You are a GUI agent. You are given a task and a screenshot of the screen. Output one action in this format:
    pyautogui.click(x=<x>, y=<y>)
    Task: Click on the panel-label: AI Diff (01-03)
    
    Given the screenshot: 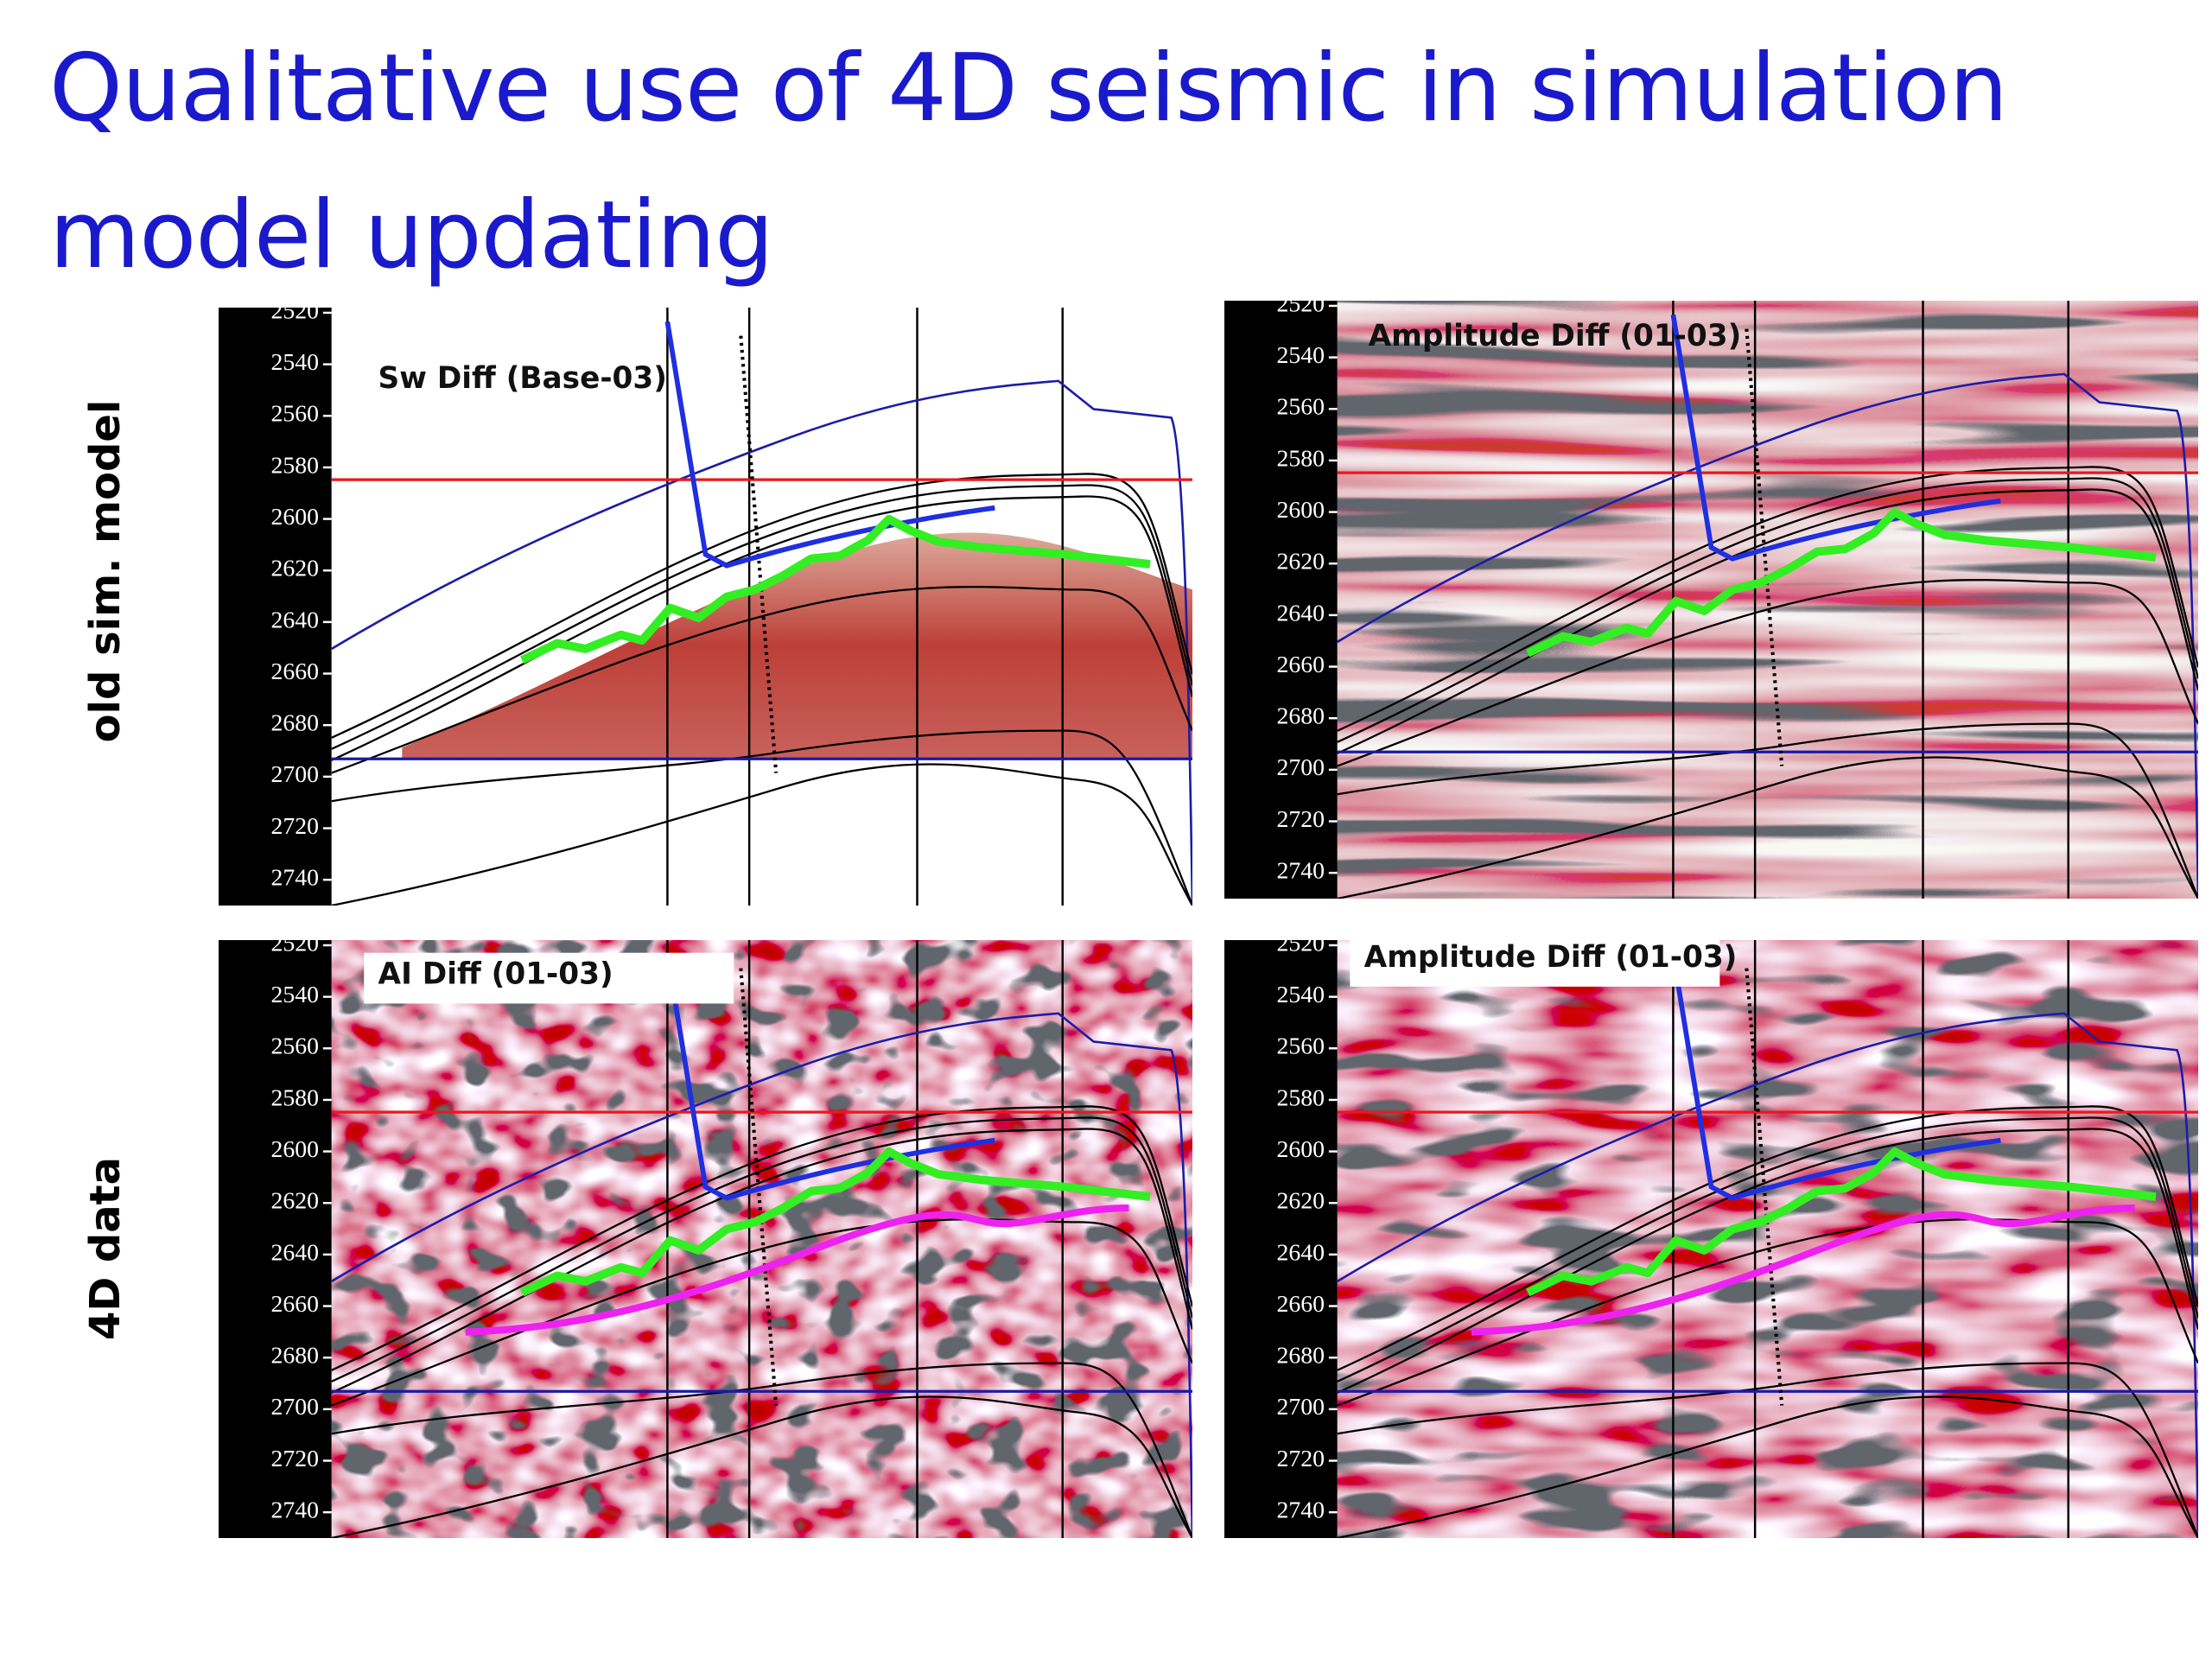 What is the action you would take?
    pyautogui.click(x=495, y=974)
    